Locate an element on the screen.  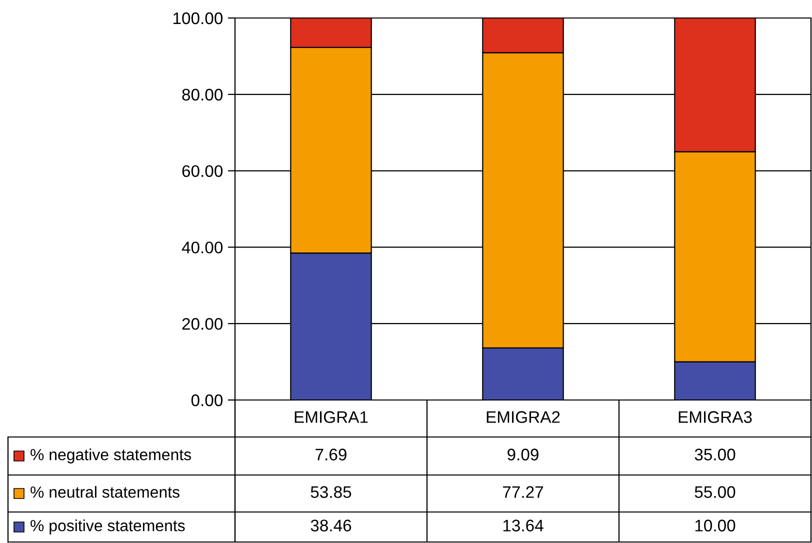
data-label: 38.46 is located at coordinates (331, 526).